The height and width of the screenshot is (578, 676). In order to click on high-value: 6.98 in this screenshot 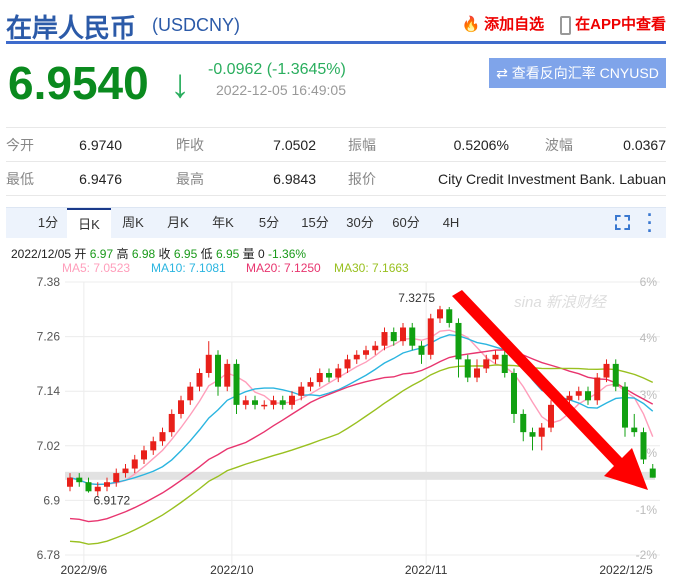, I will do `click(143, 254)`.